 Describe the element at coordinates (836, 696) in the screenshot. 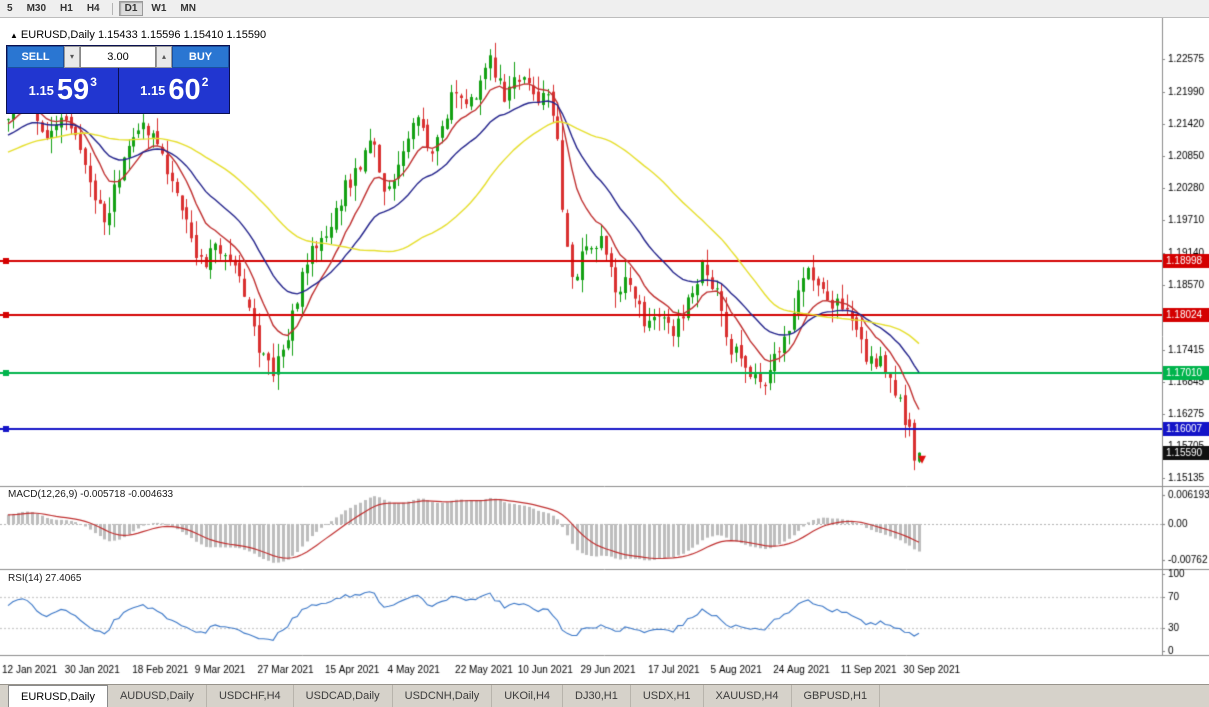

I see `tab-gbpusd-h1: GBPUSD,H1` at that location.